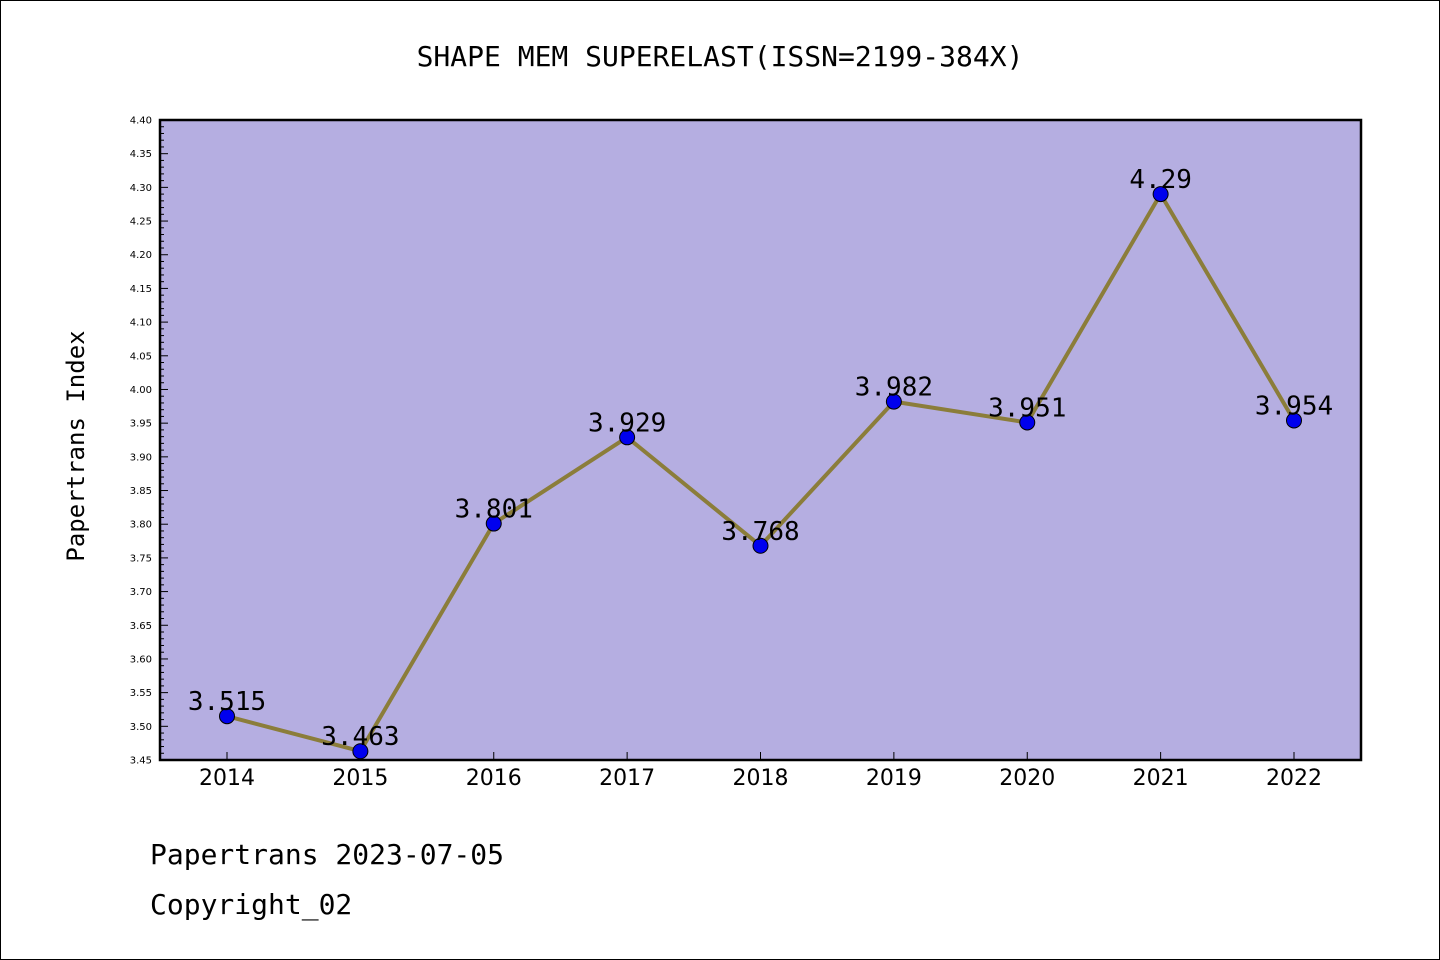  I want to click on data-label: 3.951, so click(1027, 408).